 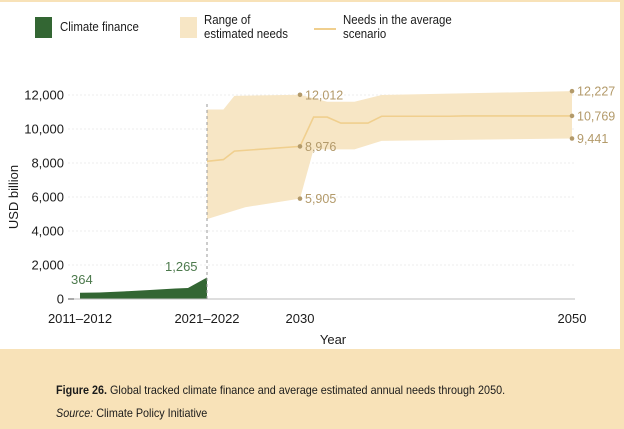 What do you see at coordinates (43, 27) in the screenshot?
I see `legend-swatch-climate-finance` at bounding box center [43, 27].